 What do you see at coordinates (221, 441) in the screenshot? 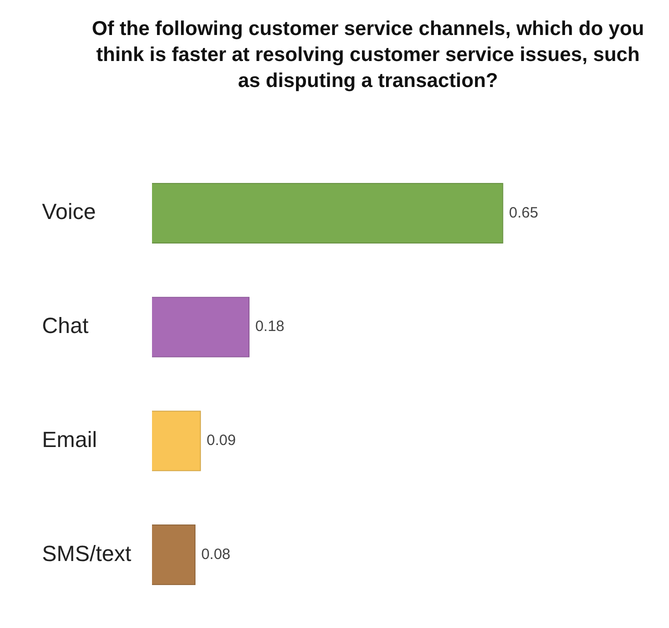
I see `data-label: 0.09` at bounding box center [221, 441].